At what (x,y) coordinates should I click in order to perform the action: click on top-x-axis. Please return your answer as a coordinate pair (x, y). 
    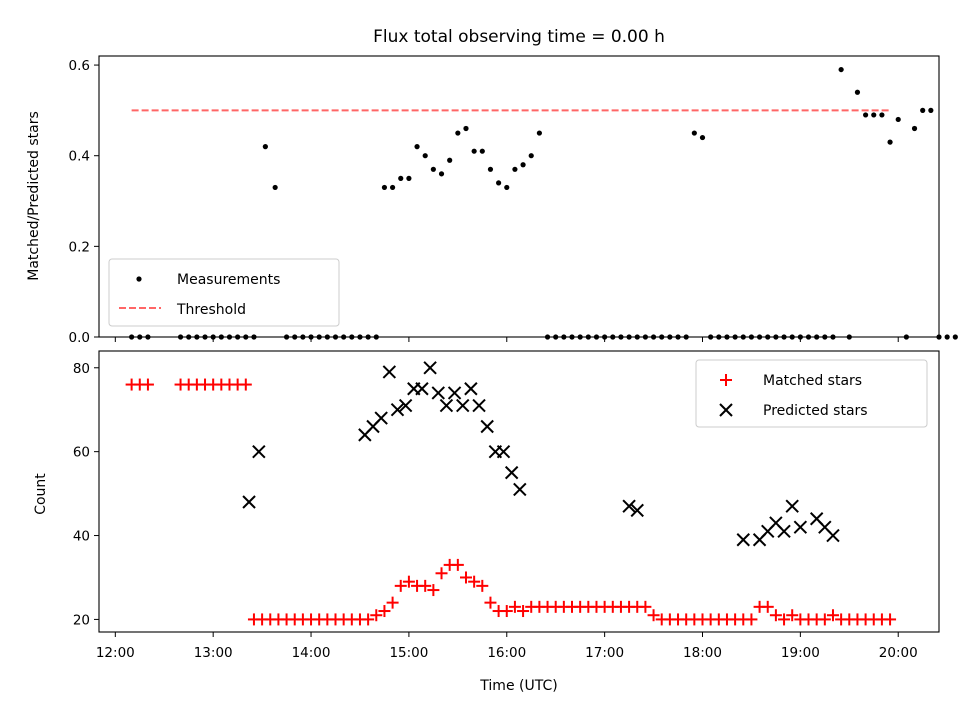
    Looking at the image, I should click on (506, 339).